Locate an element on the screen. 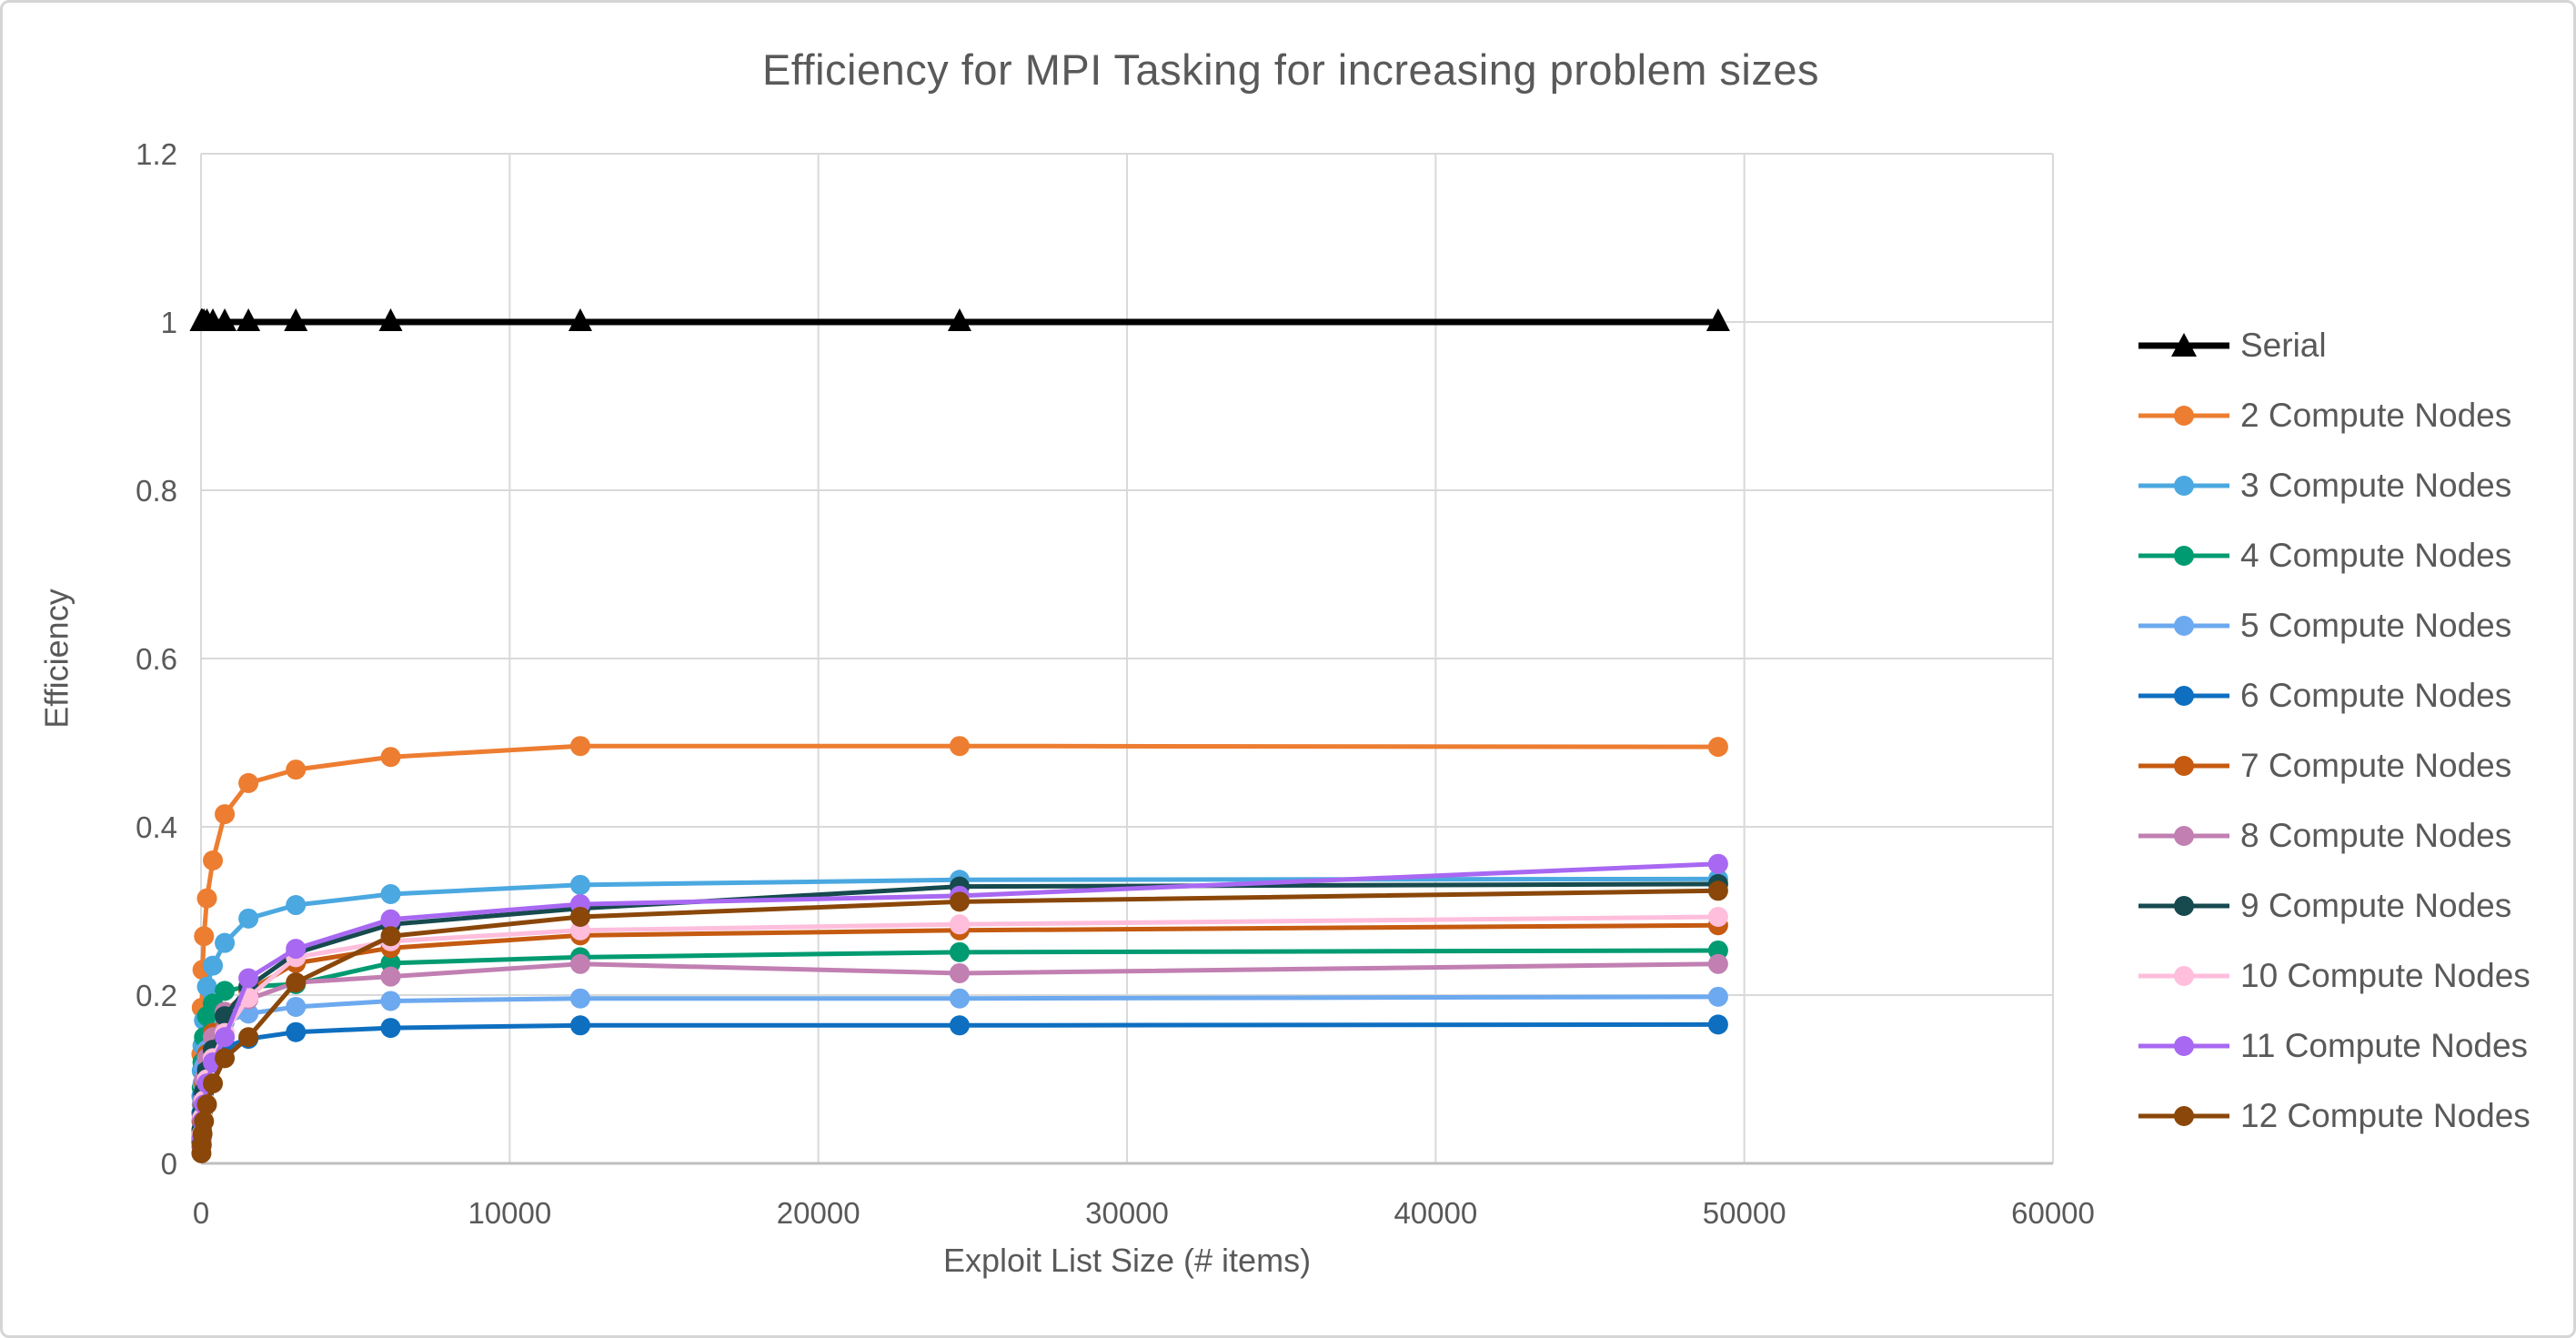 The height and width of the screenshot is (1338, 2576). legend-label-5-compute-nodes: 5 Compute Nodes is located at coordinates (2376, 625).